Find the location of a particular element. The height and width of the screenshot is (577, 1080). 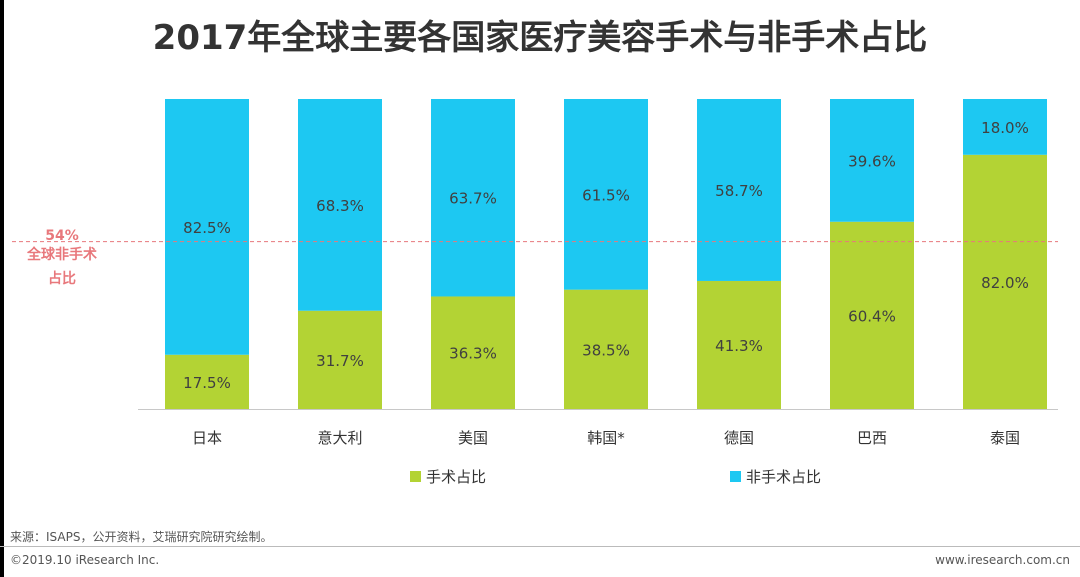

legend-swatch-surgical is located at coordinates (415, 476).